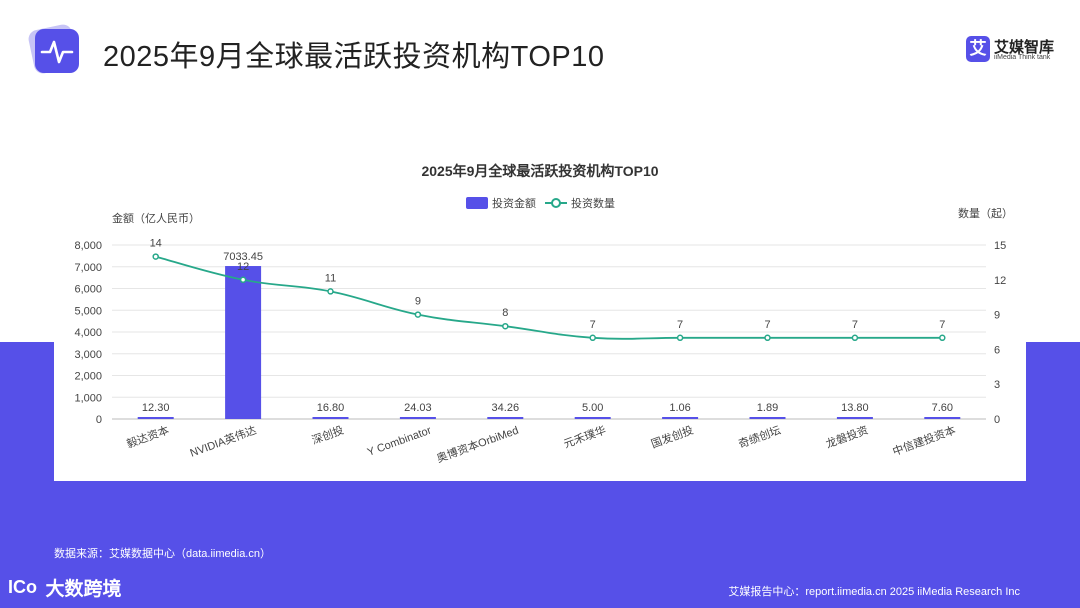  Describe the element at coordinates (506, 408) in the screenshot. I see `bar-value-label: 34.26` at that location.